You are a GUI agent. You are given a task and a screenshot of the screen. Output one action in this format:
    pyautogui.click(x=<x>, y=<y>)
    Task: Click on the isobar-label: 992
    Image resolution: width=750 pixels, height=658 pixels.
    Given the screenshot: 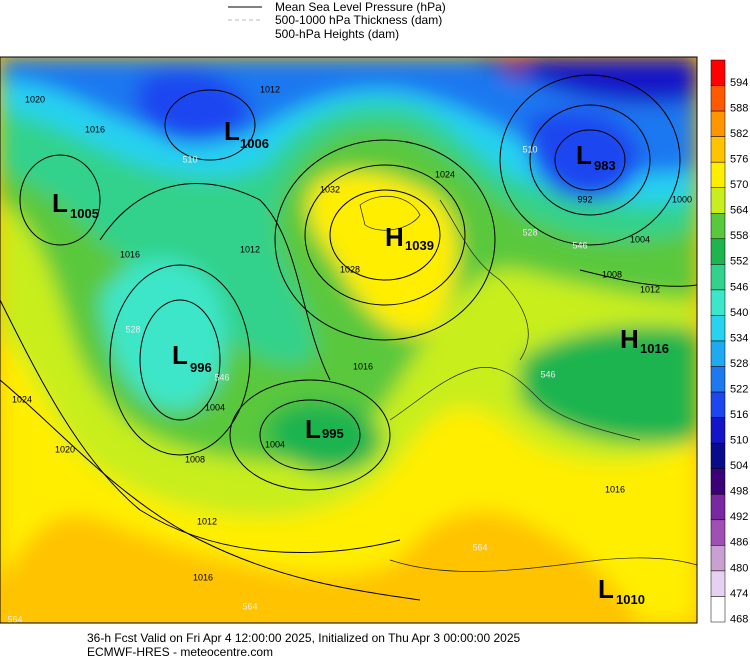 What is the action you would take?
    pyautogui.click(x=584, y=199)
    